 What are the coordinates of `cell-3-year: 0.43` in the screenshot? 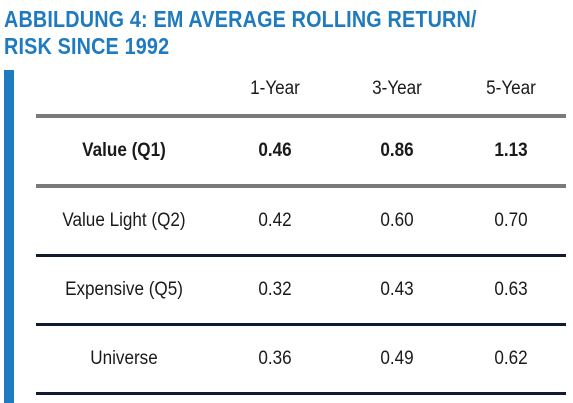 It's located at (397, 289).